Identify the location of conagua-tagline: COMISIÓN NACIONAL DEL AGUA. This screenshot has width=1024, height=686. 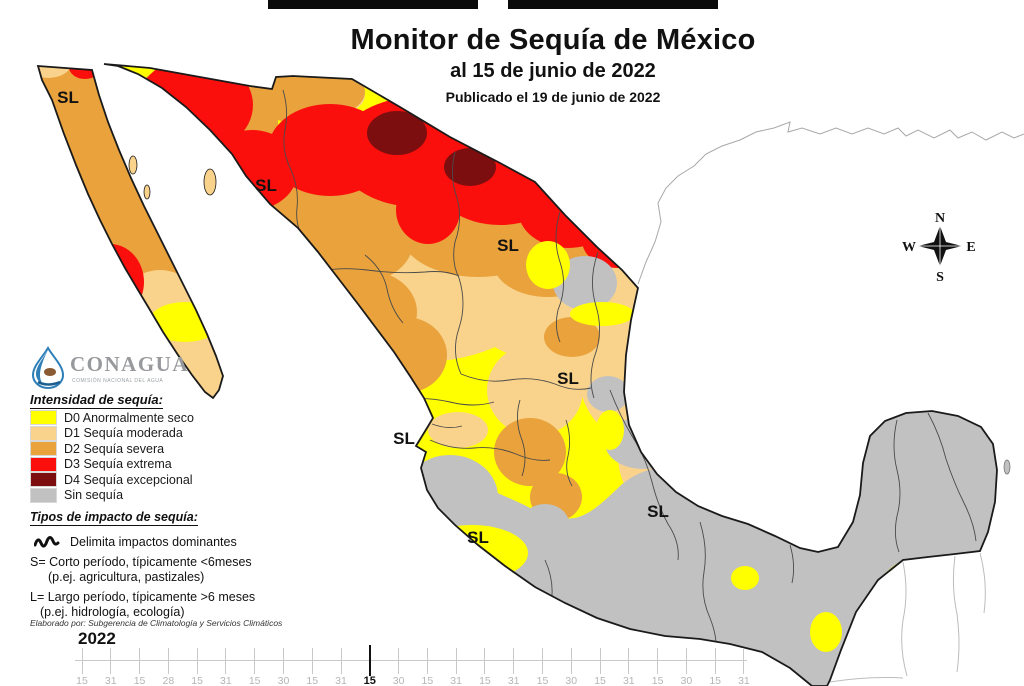
(118, 381).